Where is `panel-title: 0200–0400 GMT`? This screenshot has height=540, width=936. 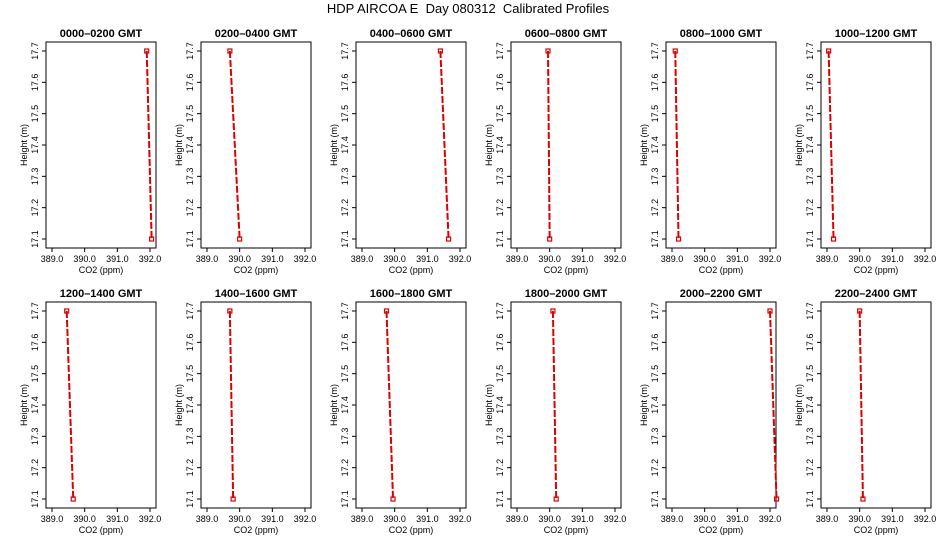
panel-title: 0200–0400 GMT is located at coordinates (256, 34).